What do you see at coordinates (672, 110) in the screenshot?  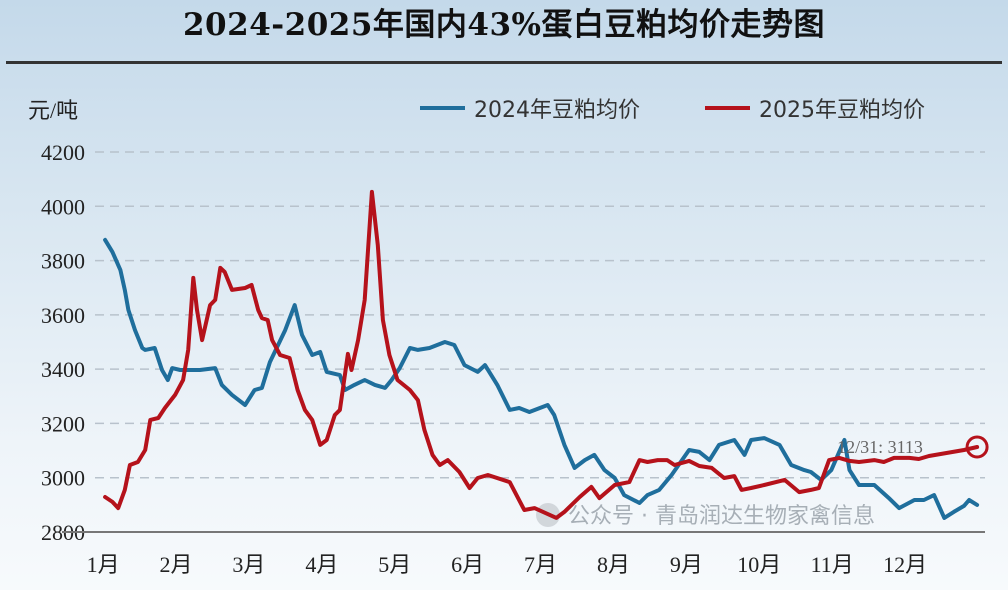 I see `legend: 2024年豆粕均价 2025年豆粕均价` at bounding box center [672, 110].